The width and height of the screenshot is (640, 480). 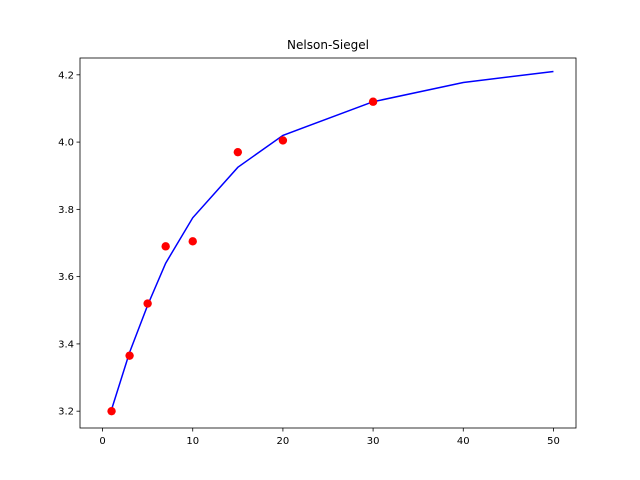 What do you see at coordinates (553, 441) in the screenshot?
I see `x-tick-label: 50` at bounding box center [553, 441].